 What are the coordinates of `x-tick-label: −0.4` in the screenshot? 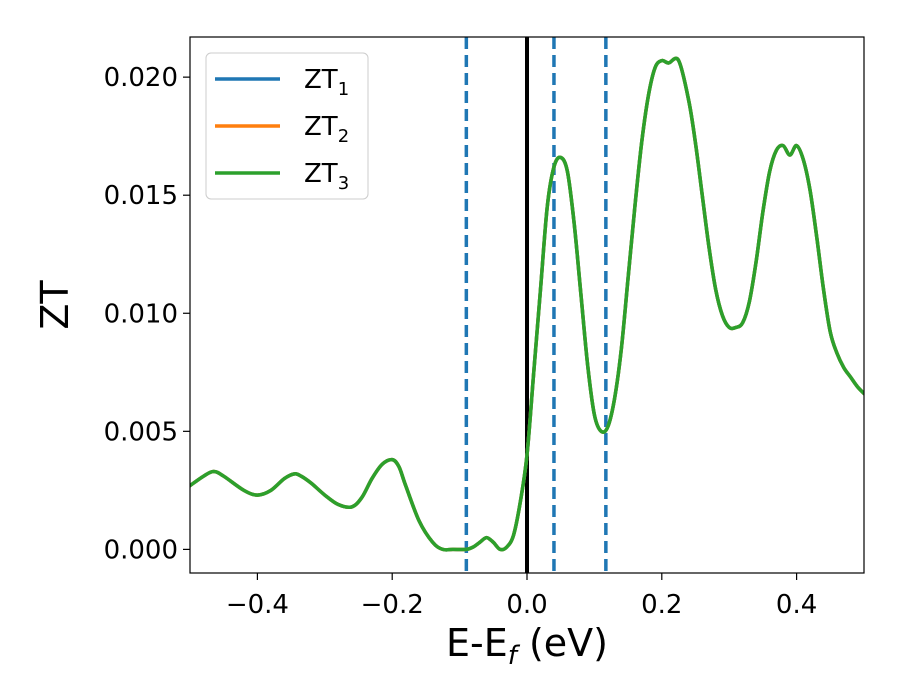 It's located at (257, 605).